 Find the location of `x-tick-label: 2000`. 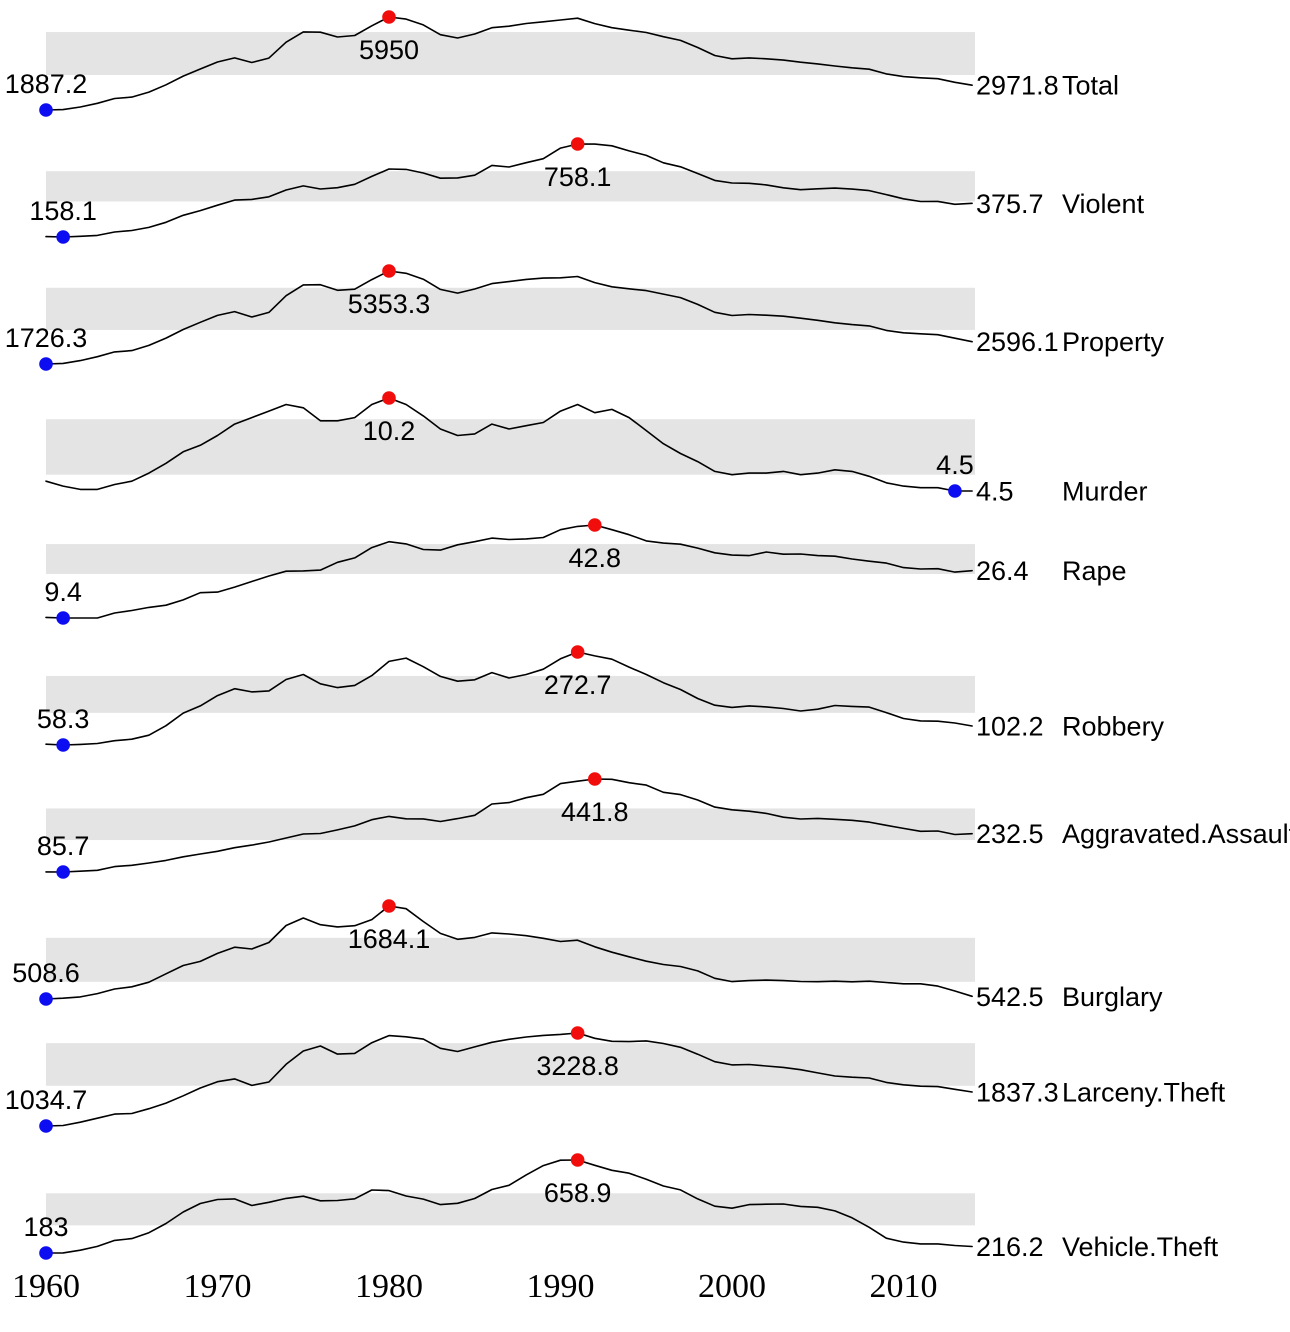

x-tick-label: 2000 is located at coordinates (732, 1286).